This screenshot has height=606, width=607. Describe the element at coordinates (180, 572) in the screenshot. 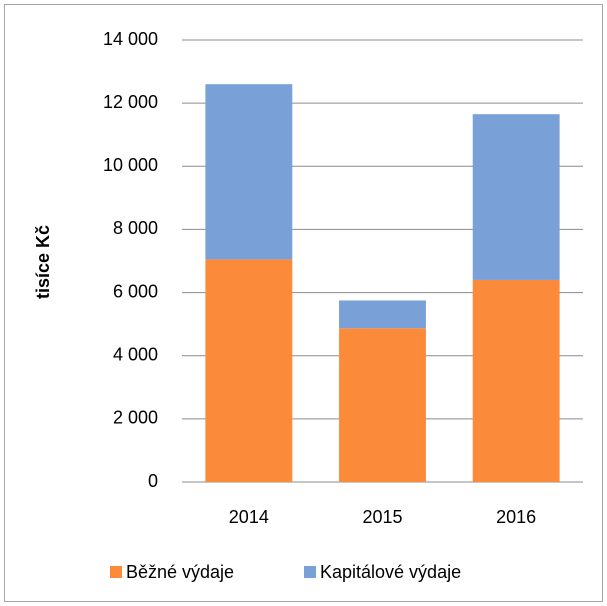

I see `legend-label: Běžné výdaje` at that location.